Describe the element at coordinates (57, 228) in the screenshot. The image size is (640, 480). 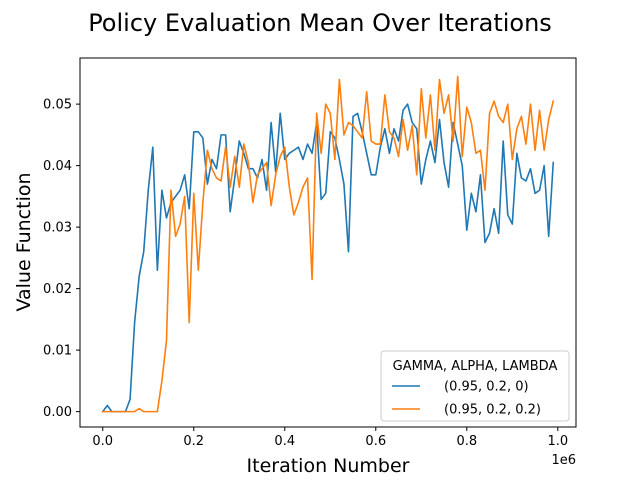
I see `y-tick-label: 0.03` at that location.